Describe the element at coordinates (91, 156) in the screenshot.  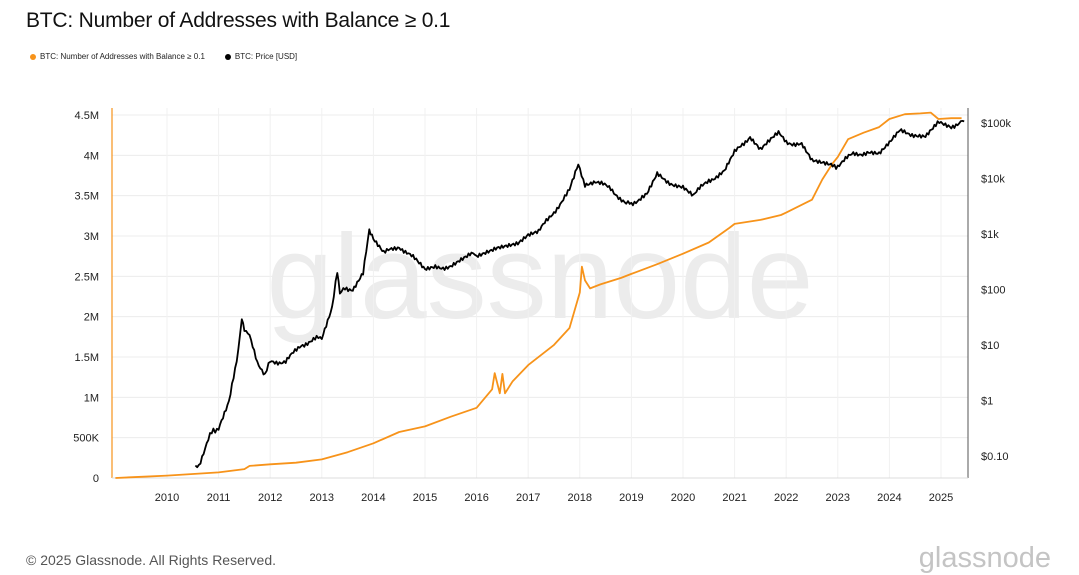
I see `y-left-tick-label: 4M` at that location.